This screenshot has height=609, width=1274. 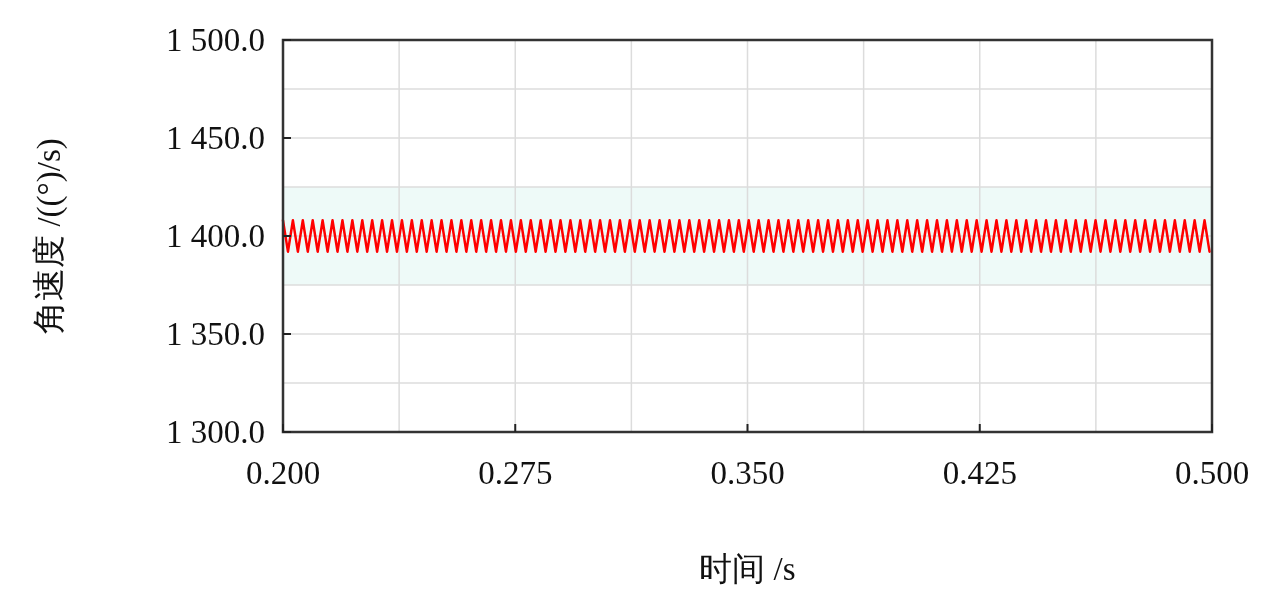 What do you see at coordinates (215, 138) in the screenshot?
I see `y-tick-label: 1 450.0` at bounding box center [215, 138].